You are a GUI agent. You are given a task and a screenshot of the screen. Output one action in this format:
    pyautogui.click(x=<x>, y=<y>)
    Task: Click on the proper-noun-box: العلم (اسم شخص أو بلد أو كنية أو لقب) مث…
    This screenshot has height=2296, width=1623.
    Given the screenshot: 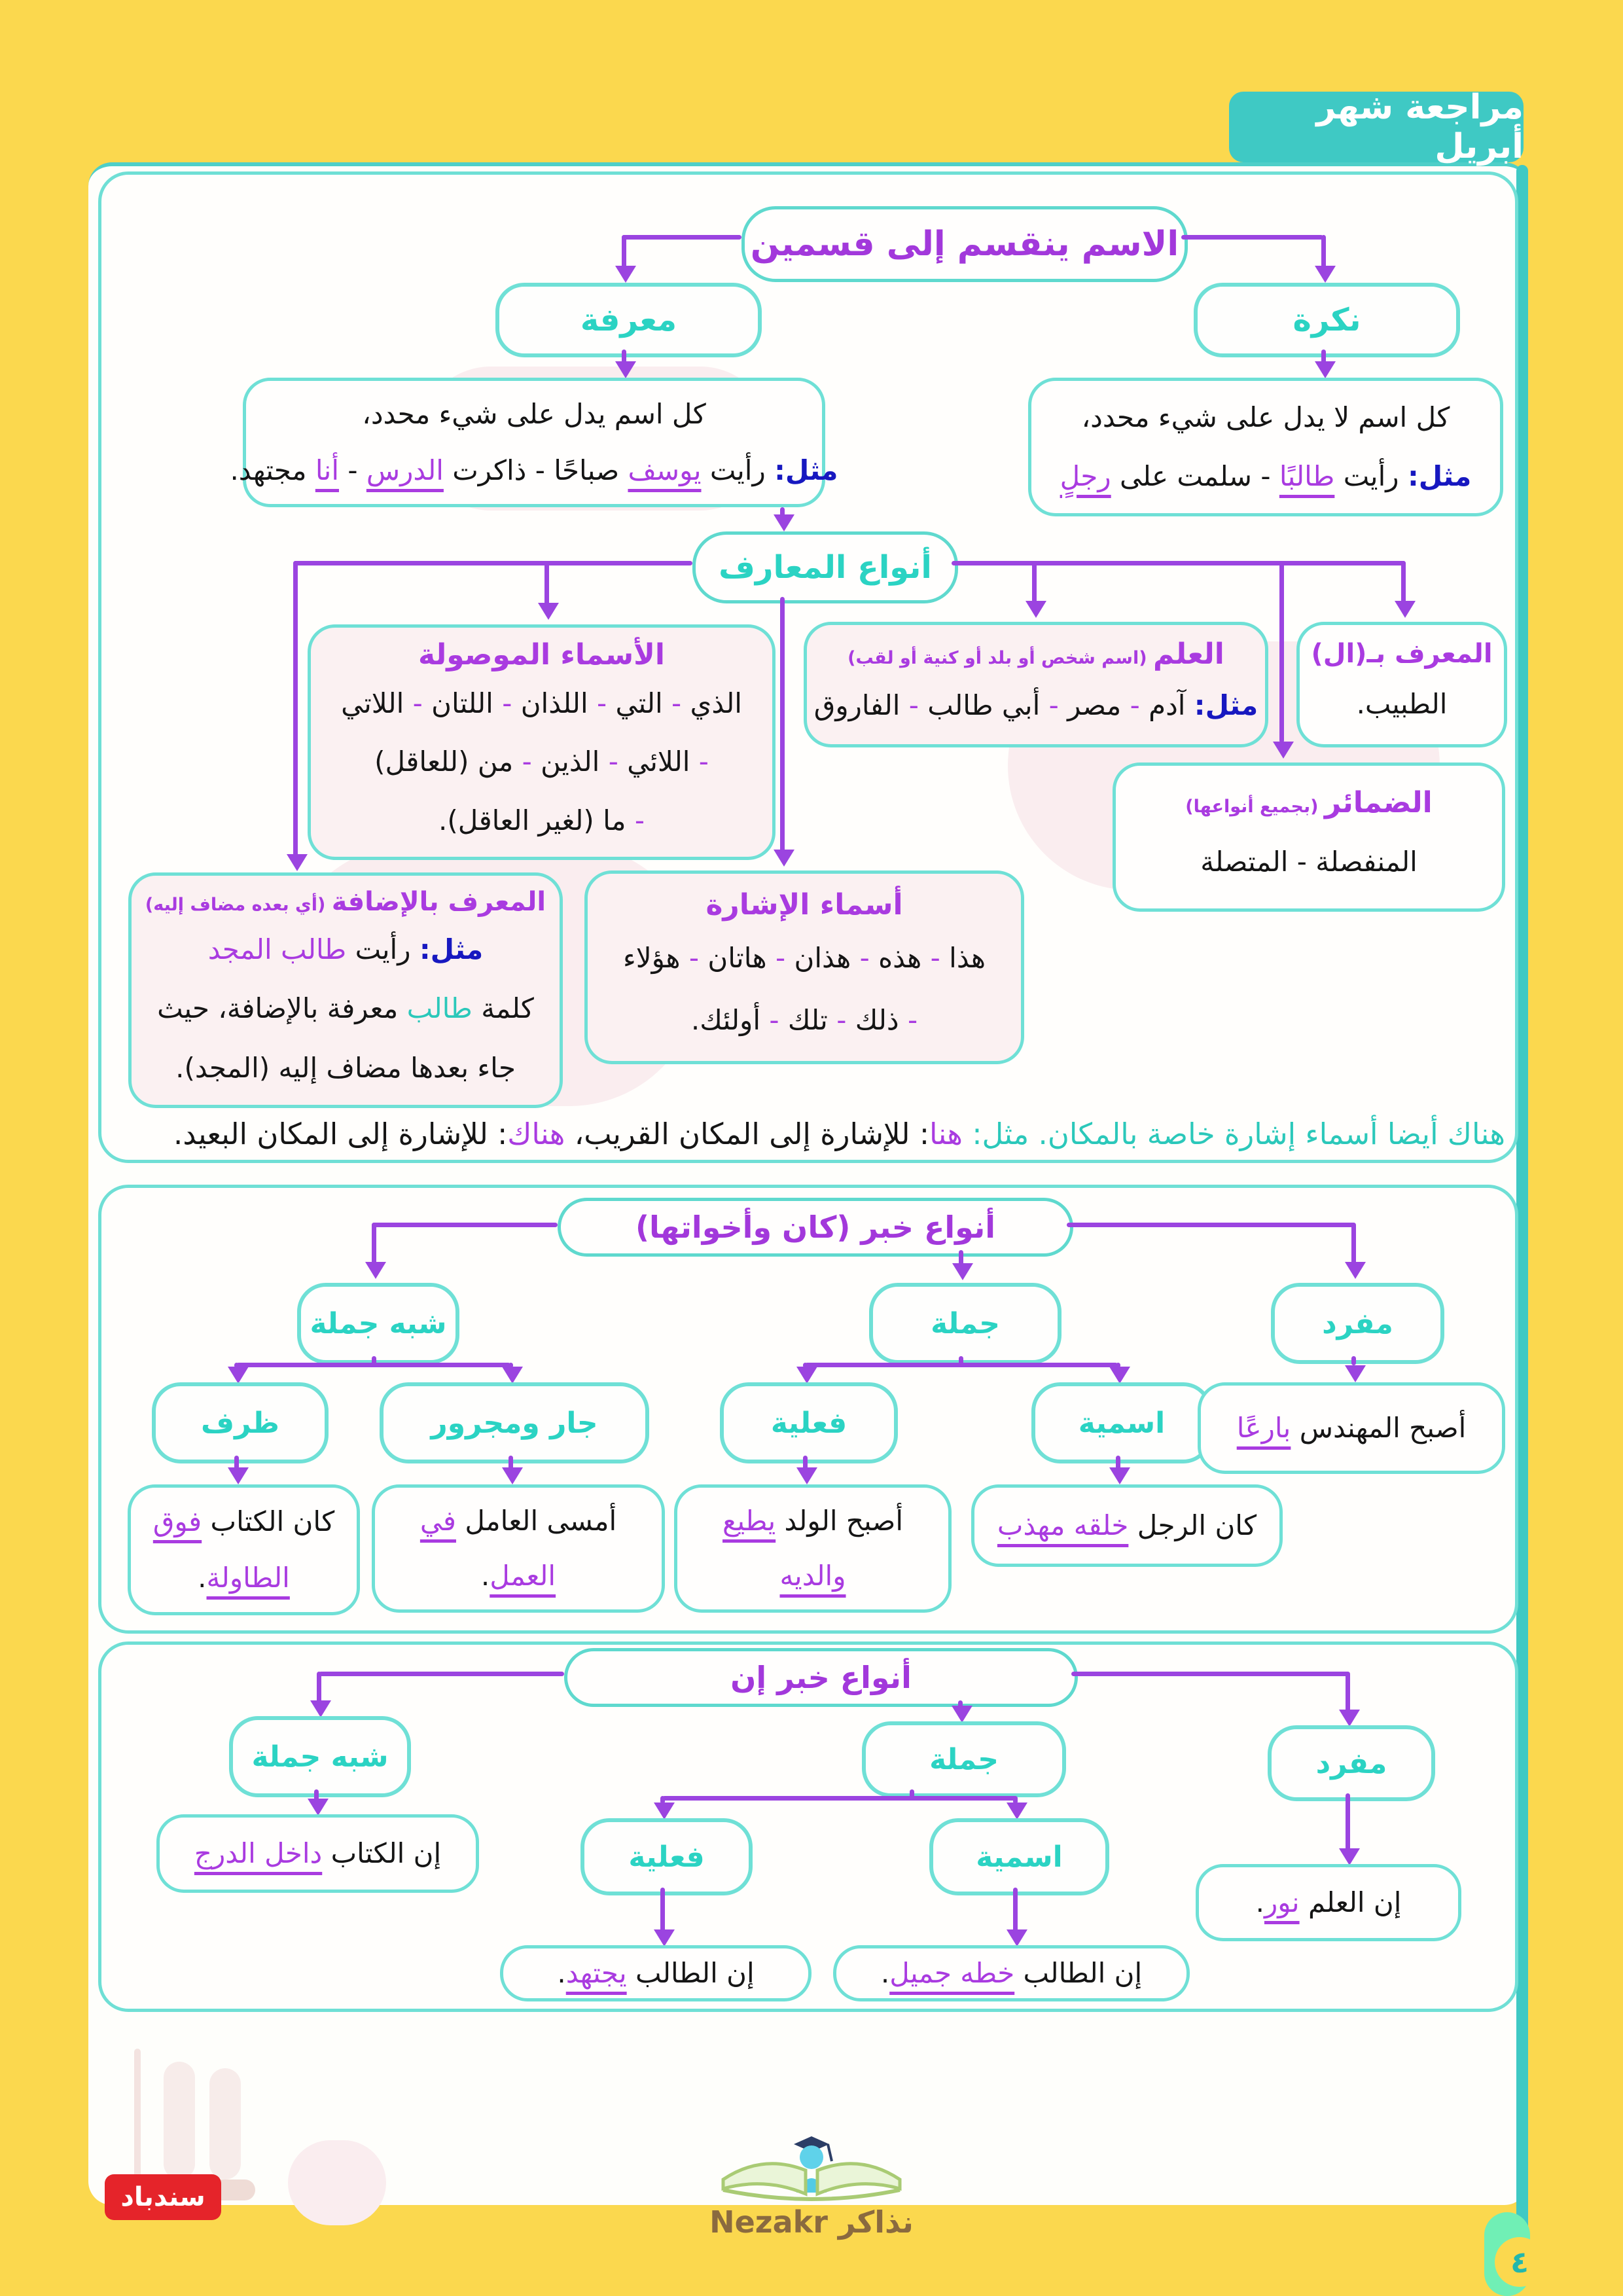 What is the action you would take?
    pyautogui.click(x=1036, y=684)
    